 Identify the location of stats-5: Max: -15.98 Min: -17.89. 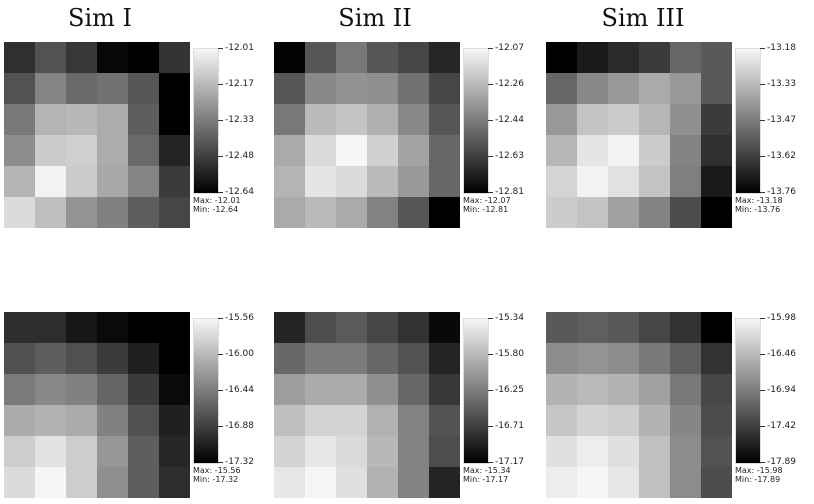
(759, 475).